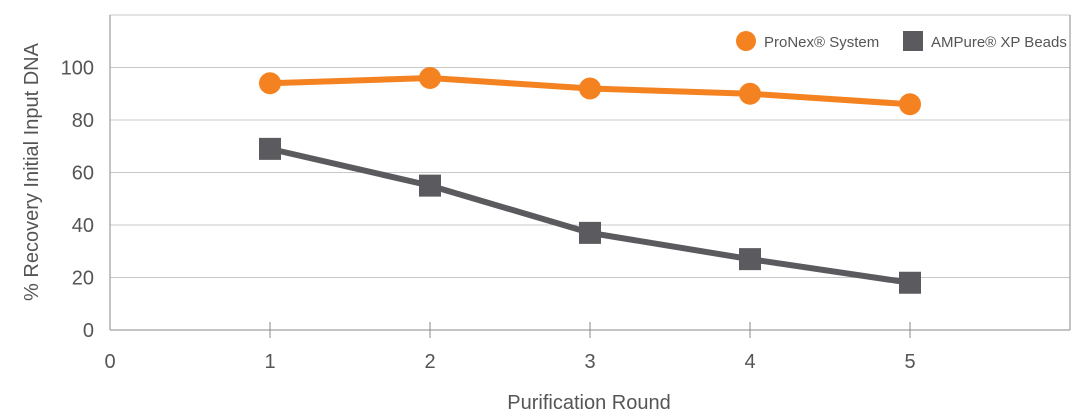 The image size is (1081, 411). What do you see at coordinates (269, 362) in the screenshot?
I see `x-tick-label: 1` at bounding box center [269, 362].